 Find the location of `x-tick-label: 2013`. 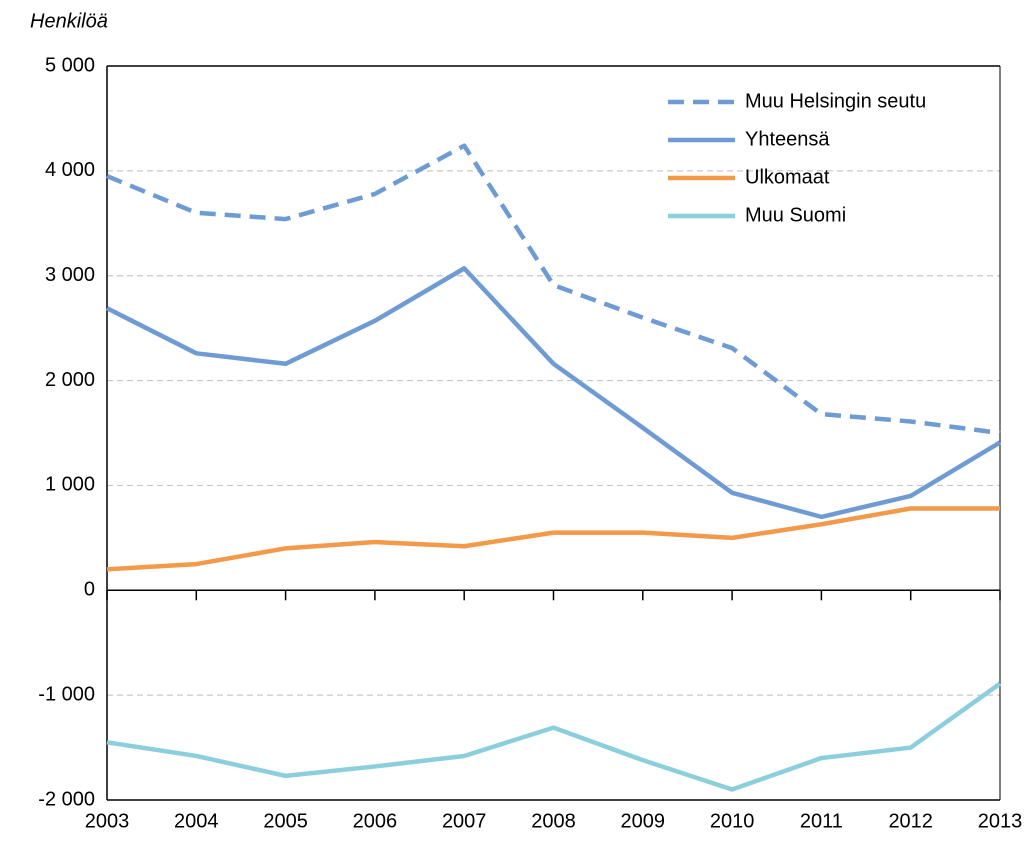

x-tick-label: 2013 is located at coordinates (1000, 821).